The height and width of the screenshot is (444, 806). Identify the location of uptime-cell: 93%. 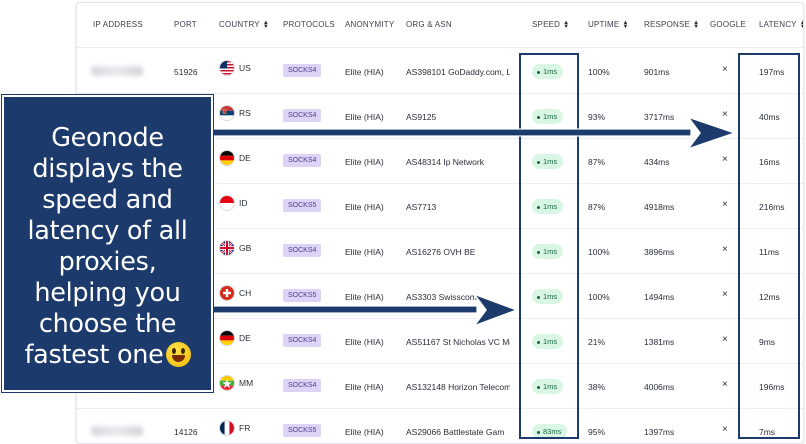
(597, 117).